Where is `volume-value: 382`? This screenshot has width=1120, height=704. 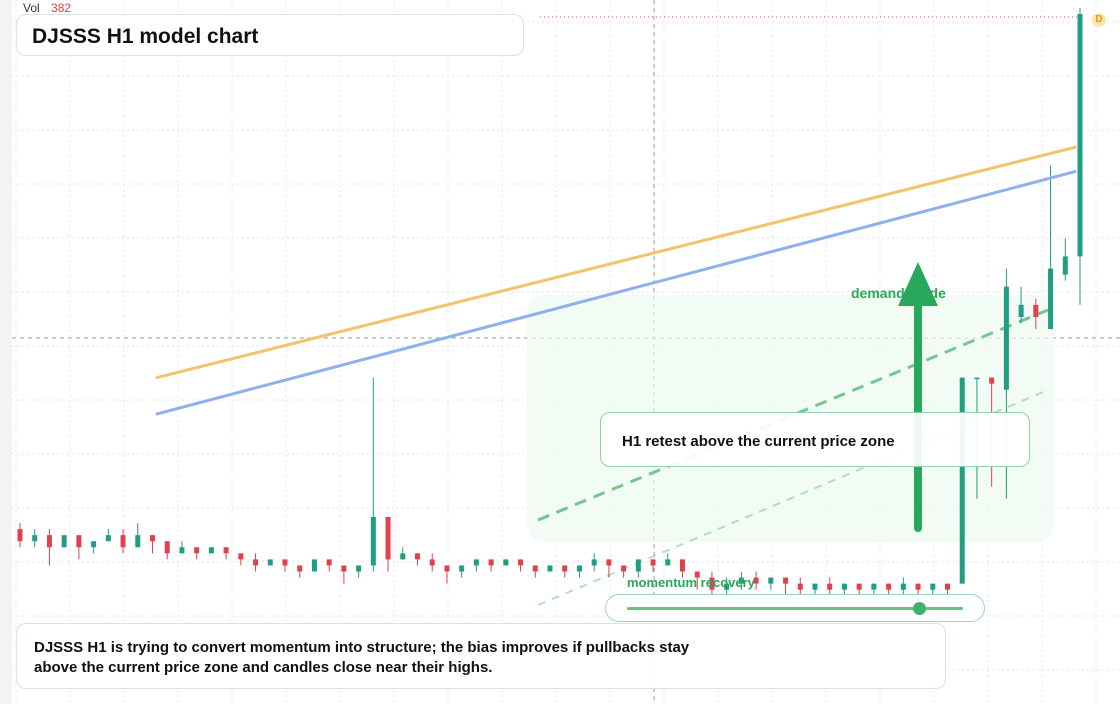 volume-value: 382 is located at coordinates (61, 8).